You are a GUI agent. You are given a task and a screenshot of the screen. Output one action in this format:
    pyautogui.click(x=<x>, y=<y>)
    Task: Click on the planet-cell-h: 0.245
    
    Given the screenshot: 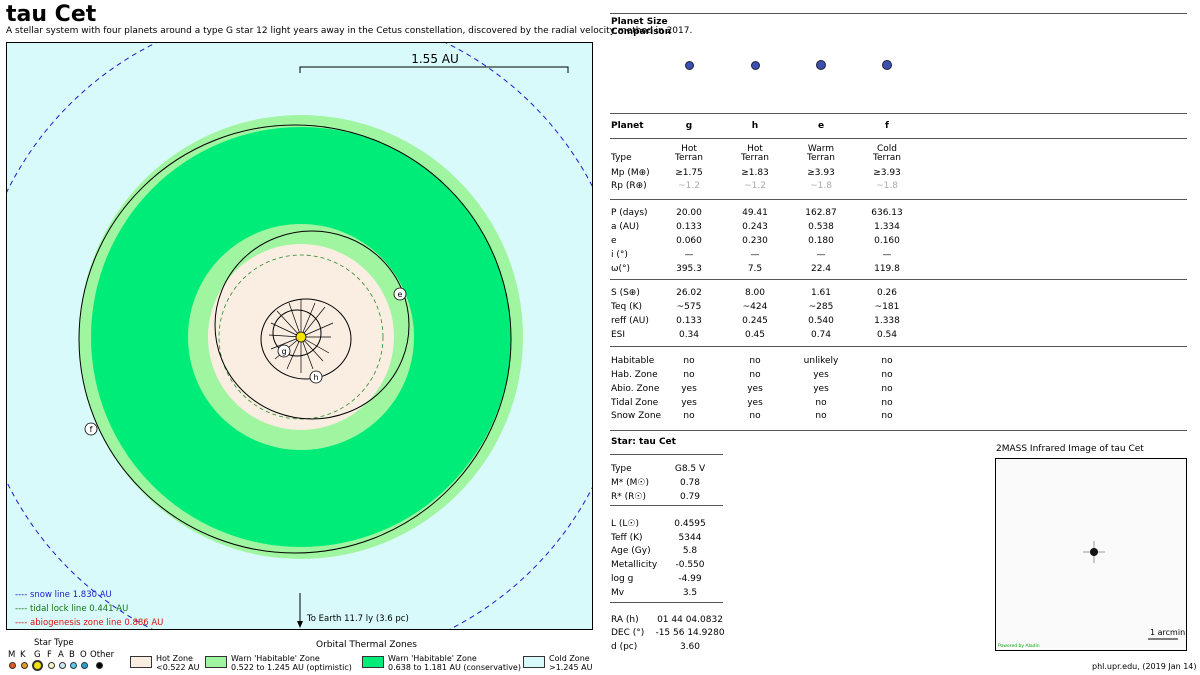 What is the action you would take?
    pyautogui.click(x=755, y=321)
    